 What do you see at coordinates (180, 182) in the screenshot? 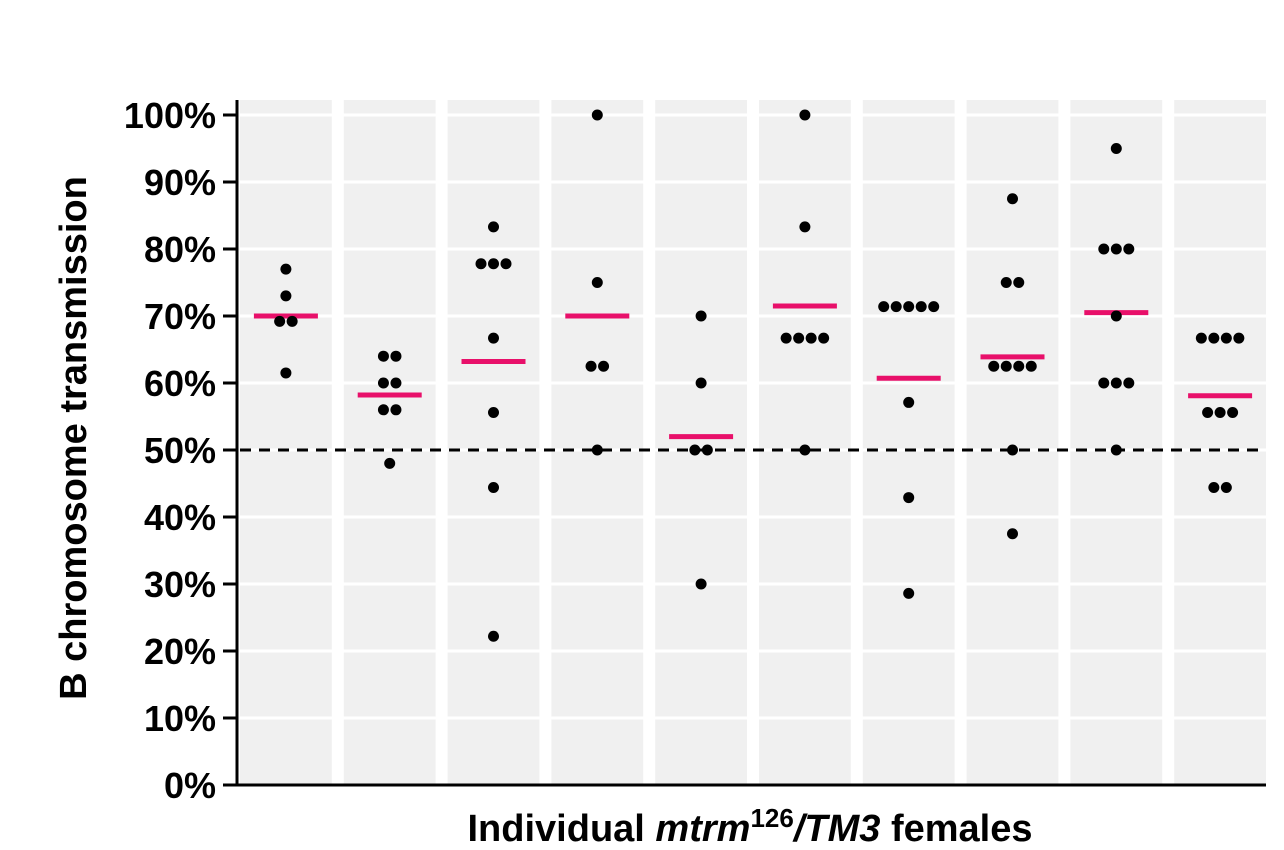
I see `y-tick-label-90: 90%` at bounding box center [180, 182].